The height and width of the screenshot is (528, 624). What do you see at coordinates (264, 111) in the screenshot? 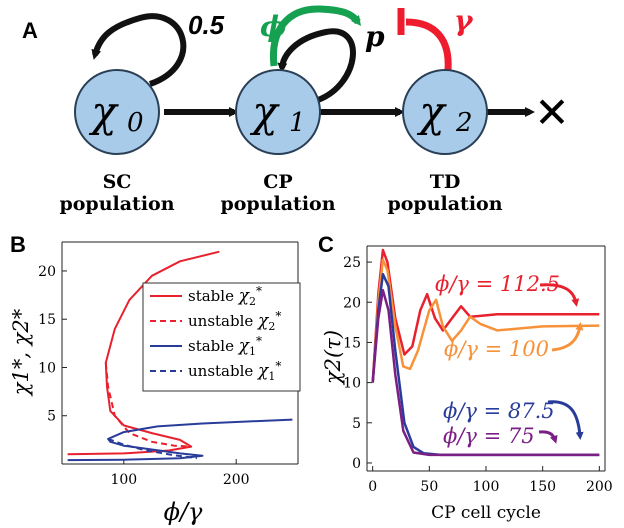
I see `node-chi1-symbol: χ` at bounding box center [264, 111].